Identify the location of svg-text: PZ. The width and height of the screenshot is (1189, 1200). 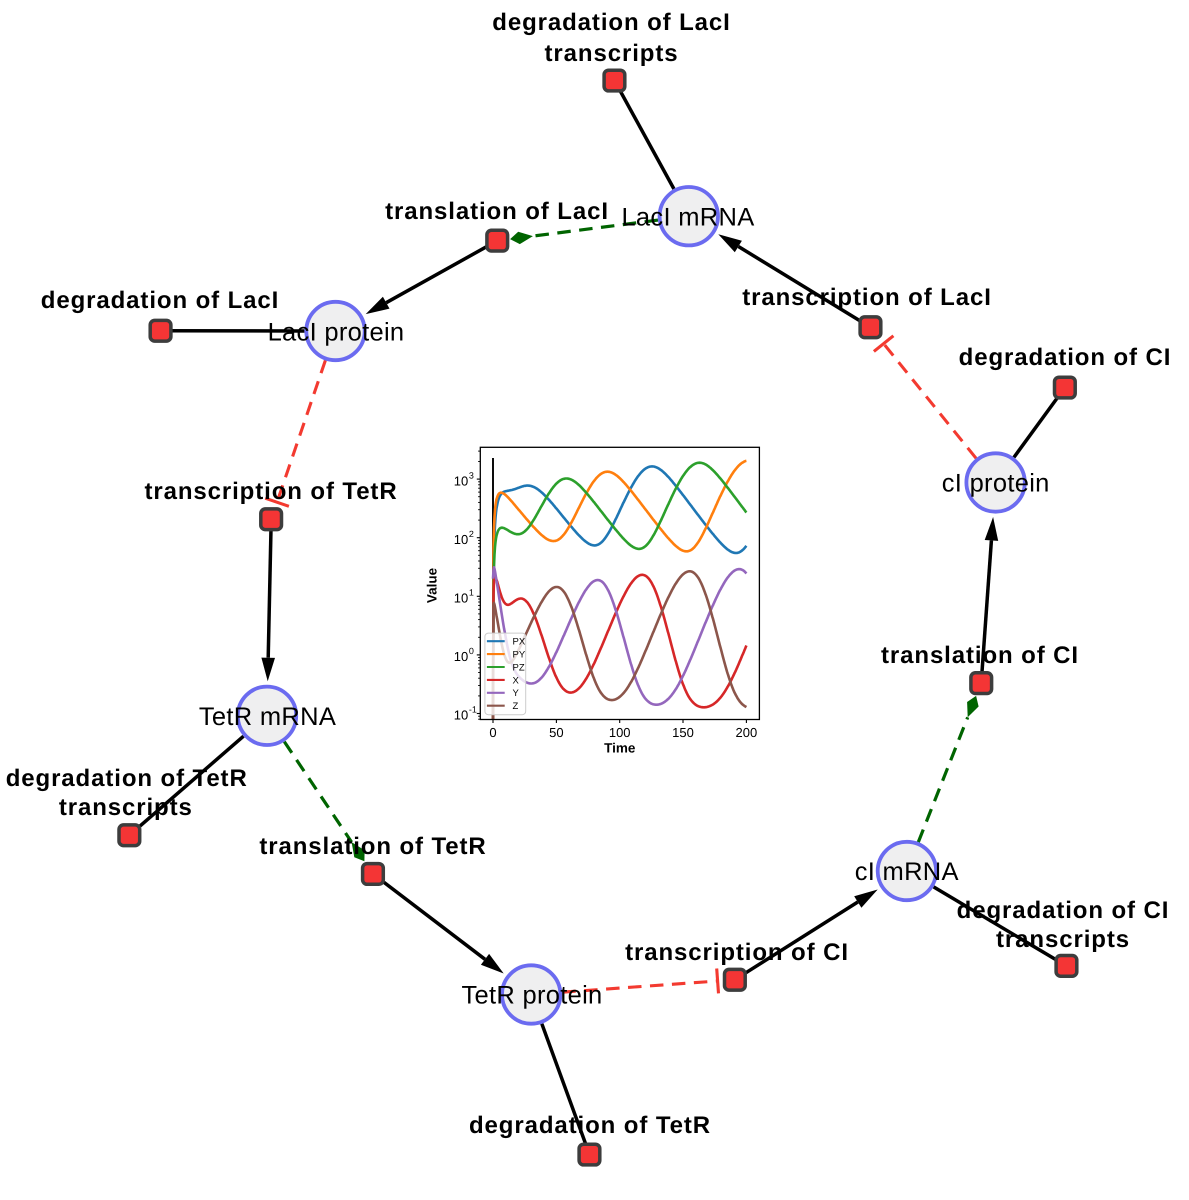
(519, 667).